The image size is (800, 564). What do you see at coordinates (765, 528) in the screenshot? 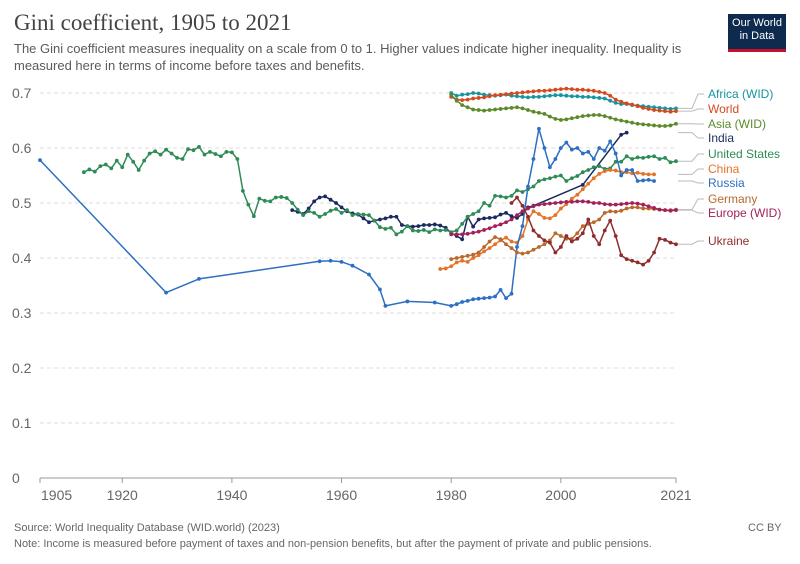
I see `license-label: CC BY` at bounding box center [765, 528].